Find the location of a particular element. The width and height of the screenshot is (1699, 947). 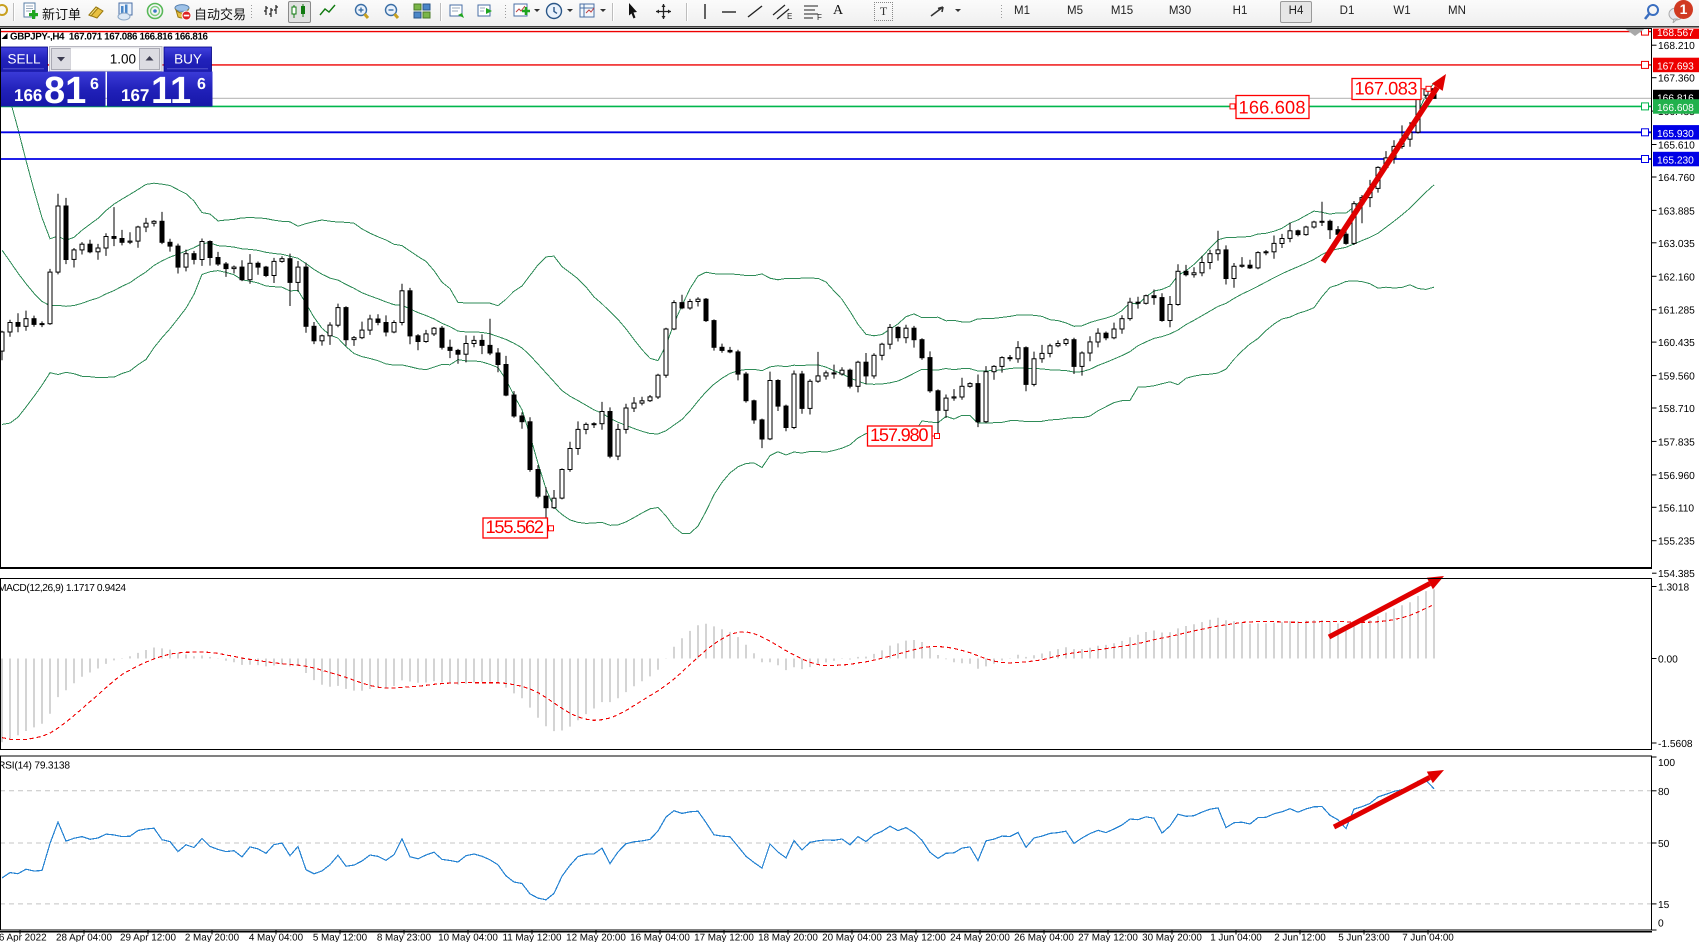

svg-text: 163.035 is located at coordinates (1676, 244).